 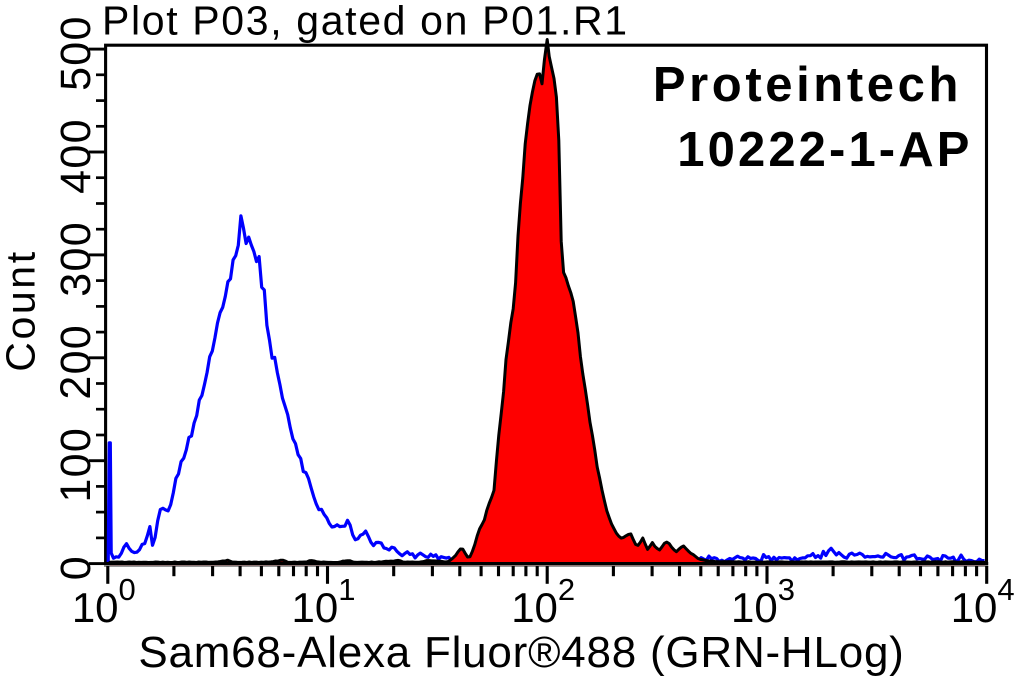 What do you see at coordinates (76, 156) in the screenshot?
I see `svg-text: 400` at bounding box center [76, 156].